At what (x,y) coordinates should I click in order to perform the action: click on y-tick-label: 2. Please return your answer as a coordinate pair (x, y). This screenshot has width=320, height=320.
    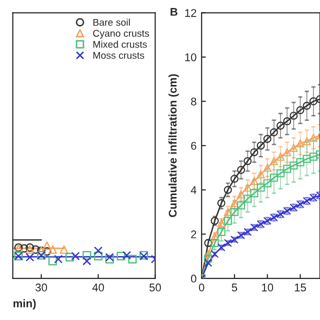
    Looking at the image, I should click on (193, 234).